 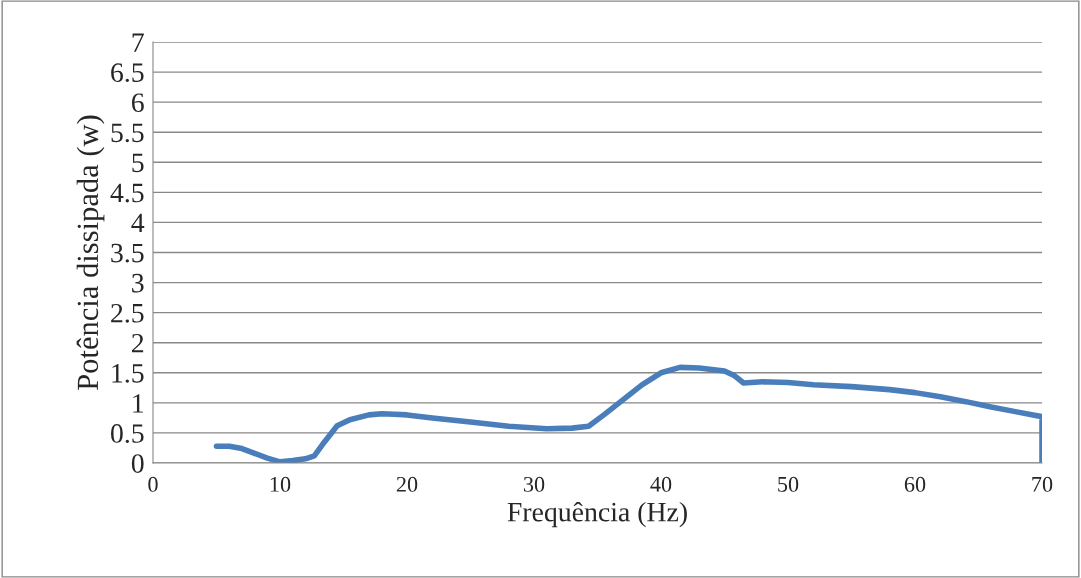 I want to click on y-tick-label: 7, so click(x=138, y=42).